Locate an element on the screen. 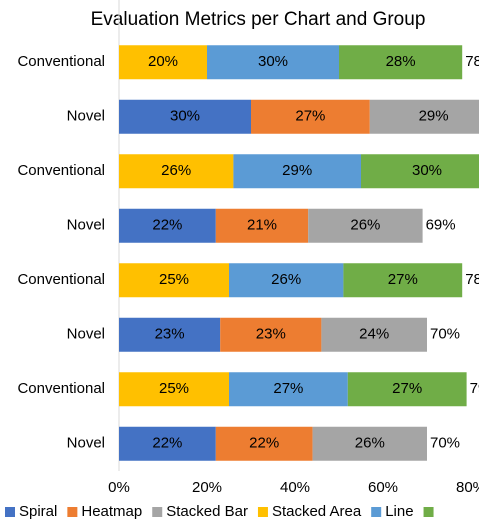 This screenshot has height=529, width=479. legend-label: Stacked Area is located at coordinates (317, 511).